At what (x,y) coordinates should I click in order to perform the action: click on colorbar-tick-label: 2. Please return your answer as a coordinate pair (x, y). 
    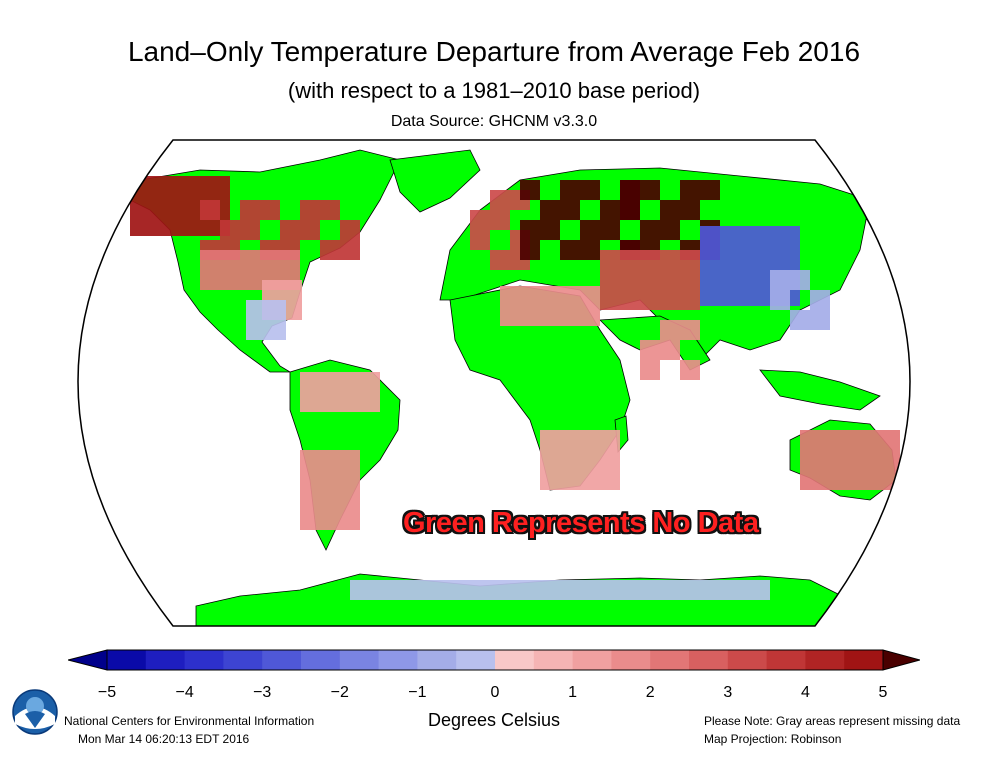
    Looking at the image, I should click on (650, 692).